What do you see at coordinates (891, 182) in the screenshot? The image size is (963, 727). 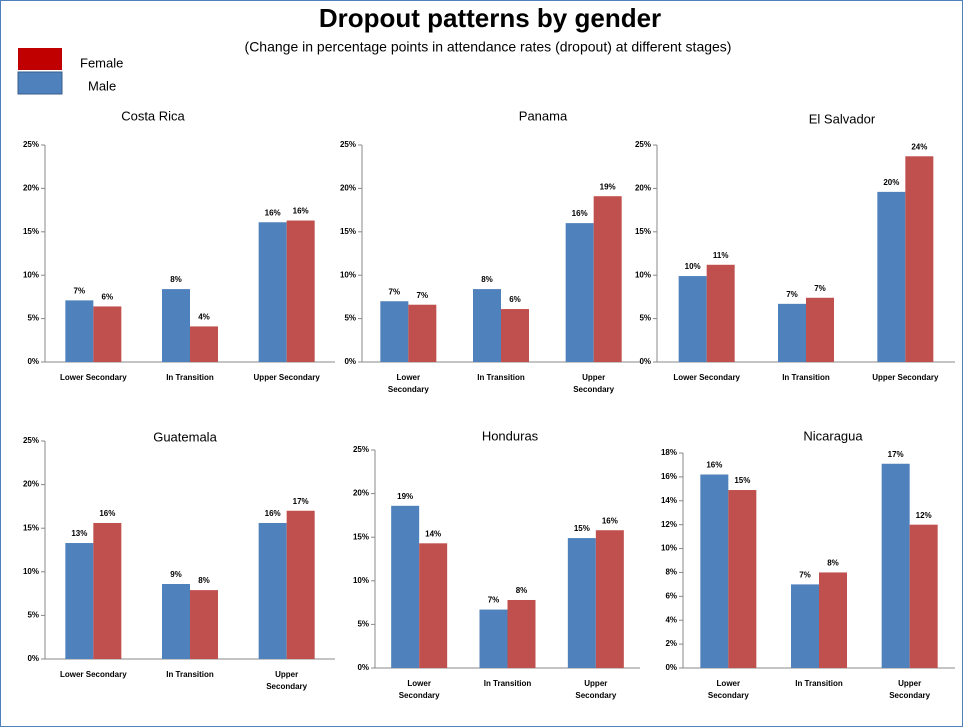 I see `value-label: 20%` at bounding box center [891, 182].